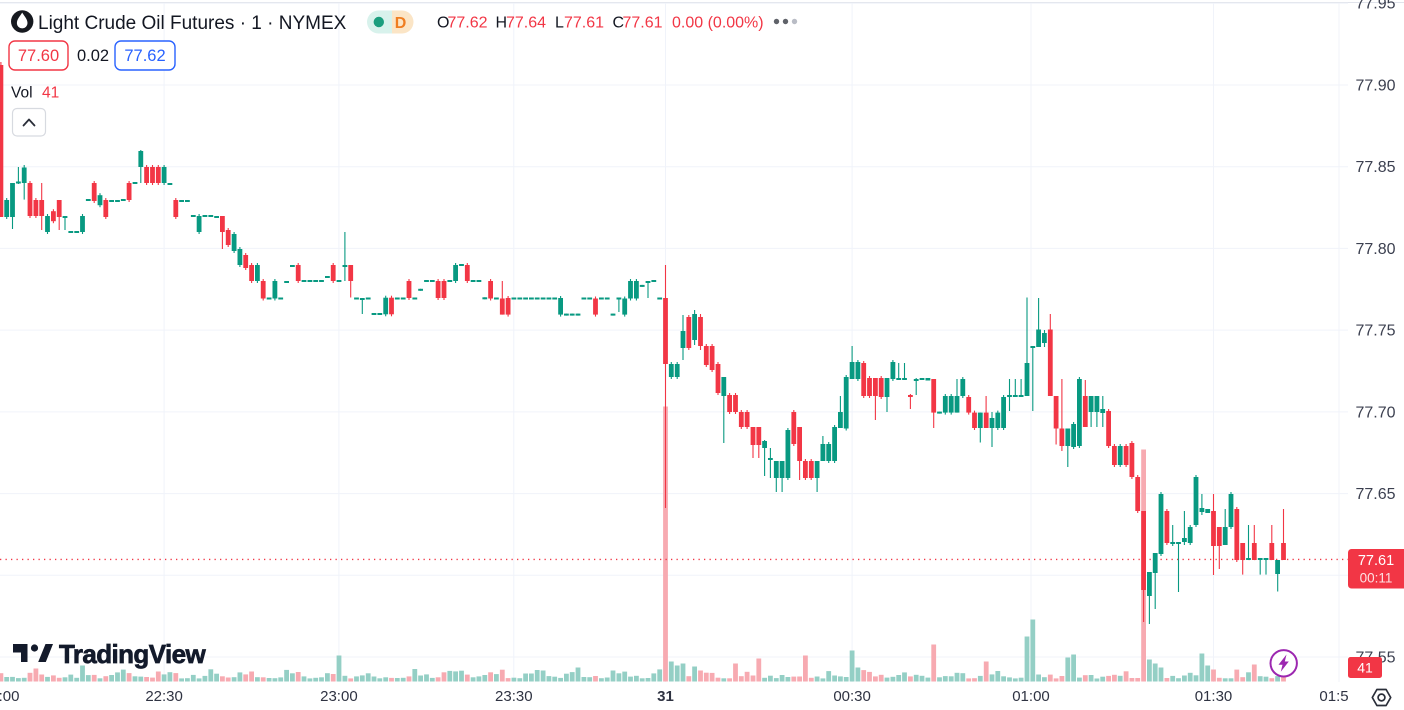 Image resolution: width=1404 pixels, height=710 pixels. What do you see at coordinates (514, 696) in the screenshot?
I see `svg-text: 23:30` at bounding box center [514, 696].